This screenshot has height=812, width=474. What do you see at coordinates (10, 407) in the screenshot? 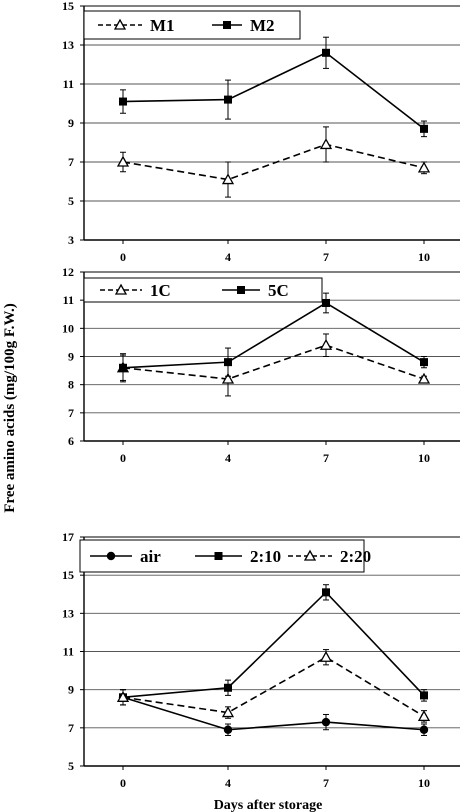
I see `y-axis-label: Free amino acids (mg/100g F.W.)` at bounding box center [10, 407].